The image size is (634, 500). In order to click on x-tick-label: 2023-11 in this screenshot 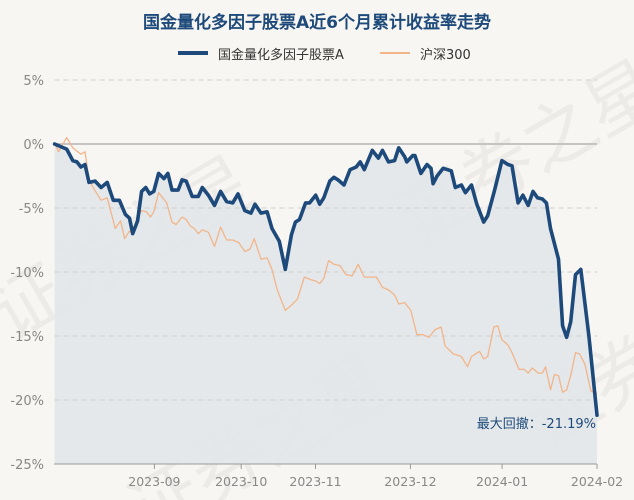, I will do `click(315, 481)`.